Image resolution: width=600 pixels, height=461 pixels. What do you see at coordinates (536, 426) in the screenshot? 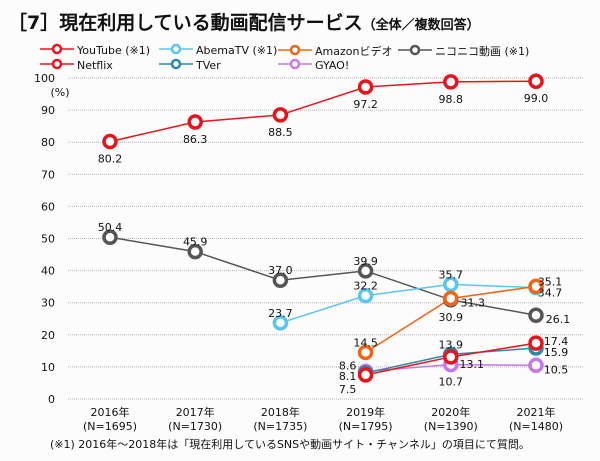
I see `x-tick-sublabel: (N=1480)` at bounding box center [536, 426].